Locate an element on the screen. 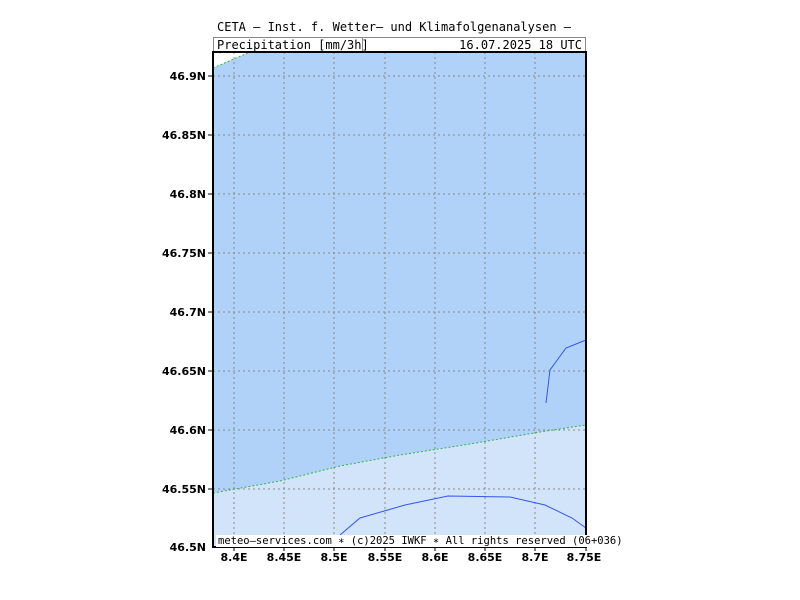 Image resolution: width=800 pixels, height=600 pixels. lon-tick-label: 8.6E is located at coordinates (434, 557).